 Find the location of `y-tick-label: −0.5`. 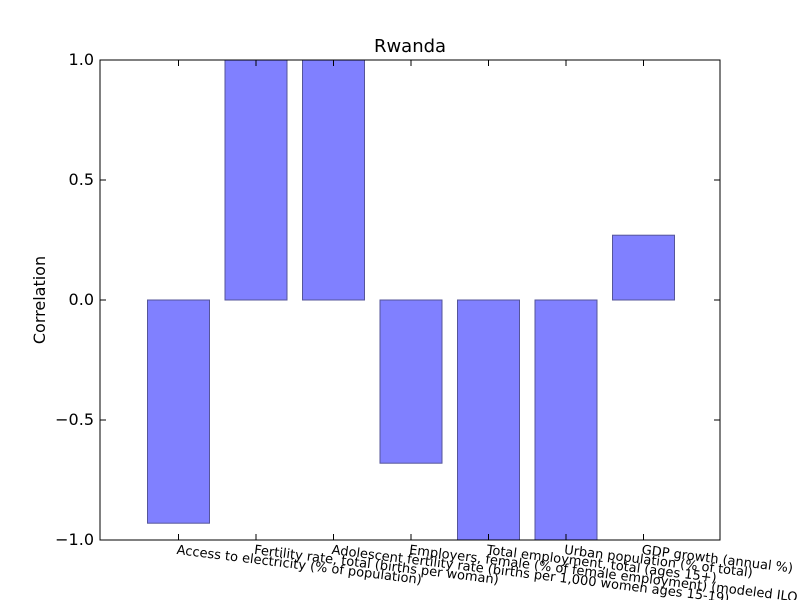

y-tick-label: −0.5 is located at coordinates (74, 419).